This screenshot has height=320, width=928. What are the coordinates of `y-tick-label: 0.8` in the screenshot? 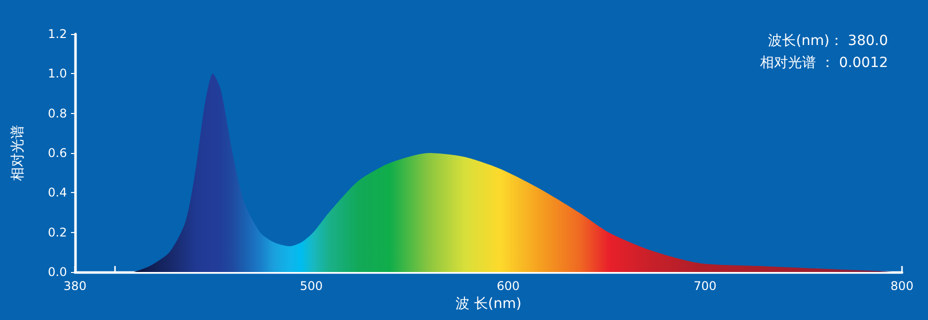 It's located at (57, 113).